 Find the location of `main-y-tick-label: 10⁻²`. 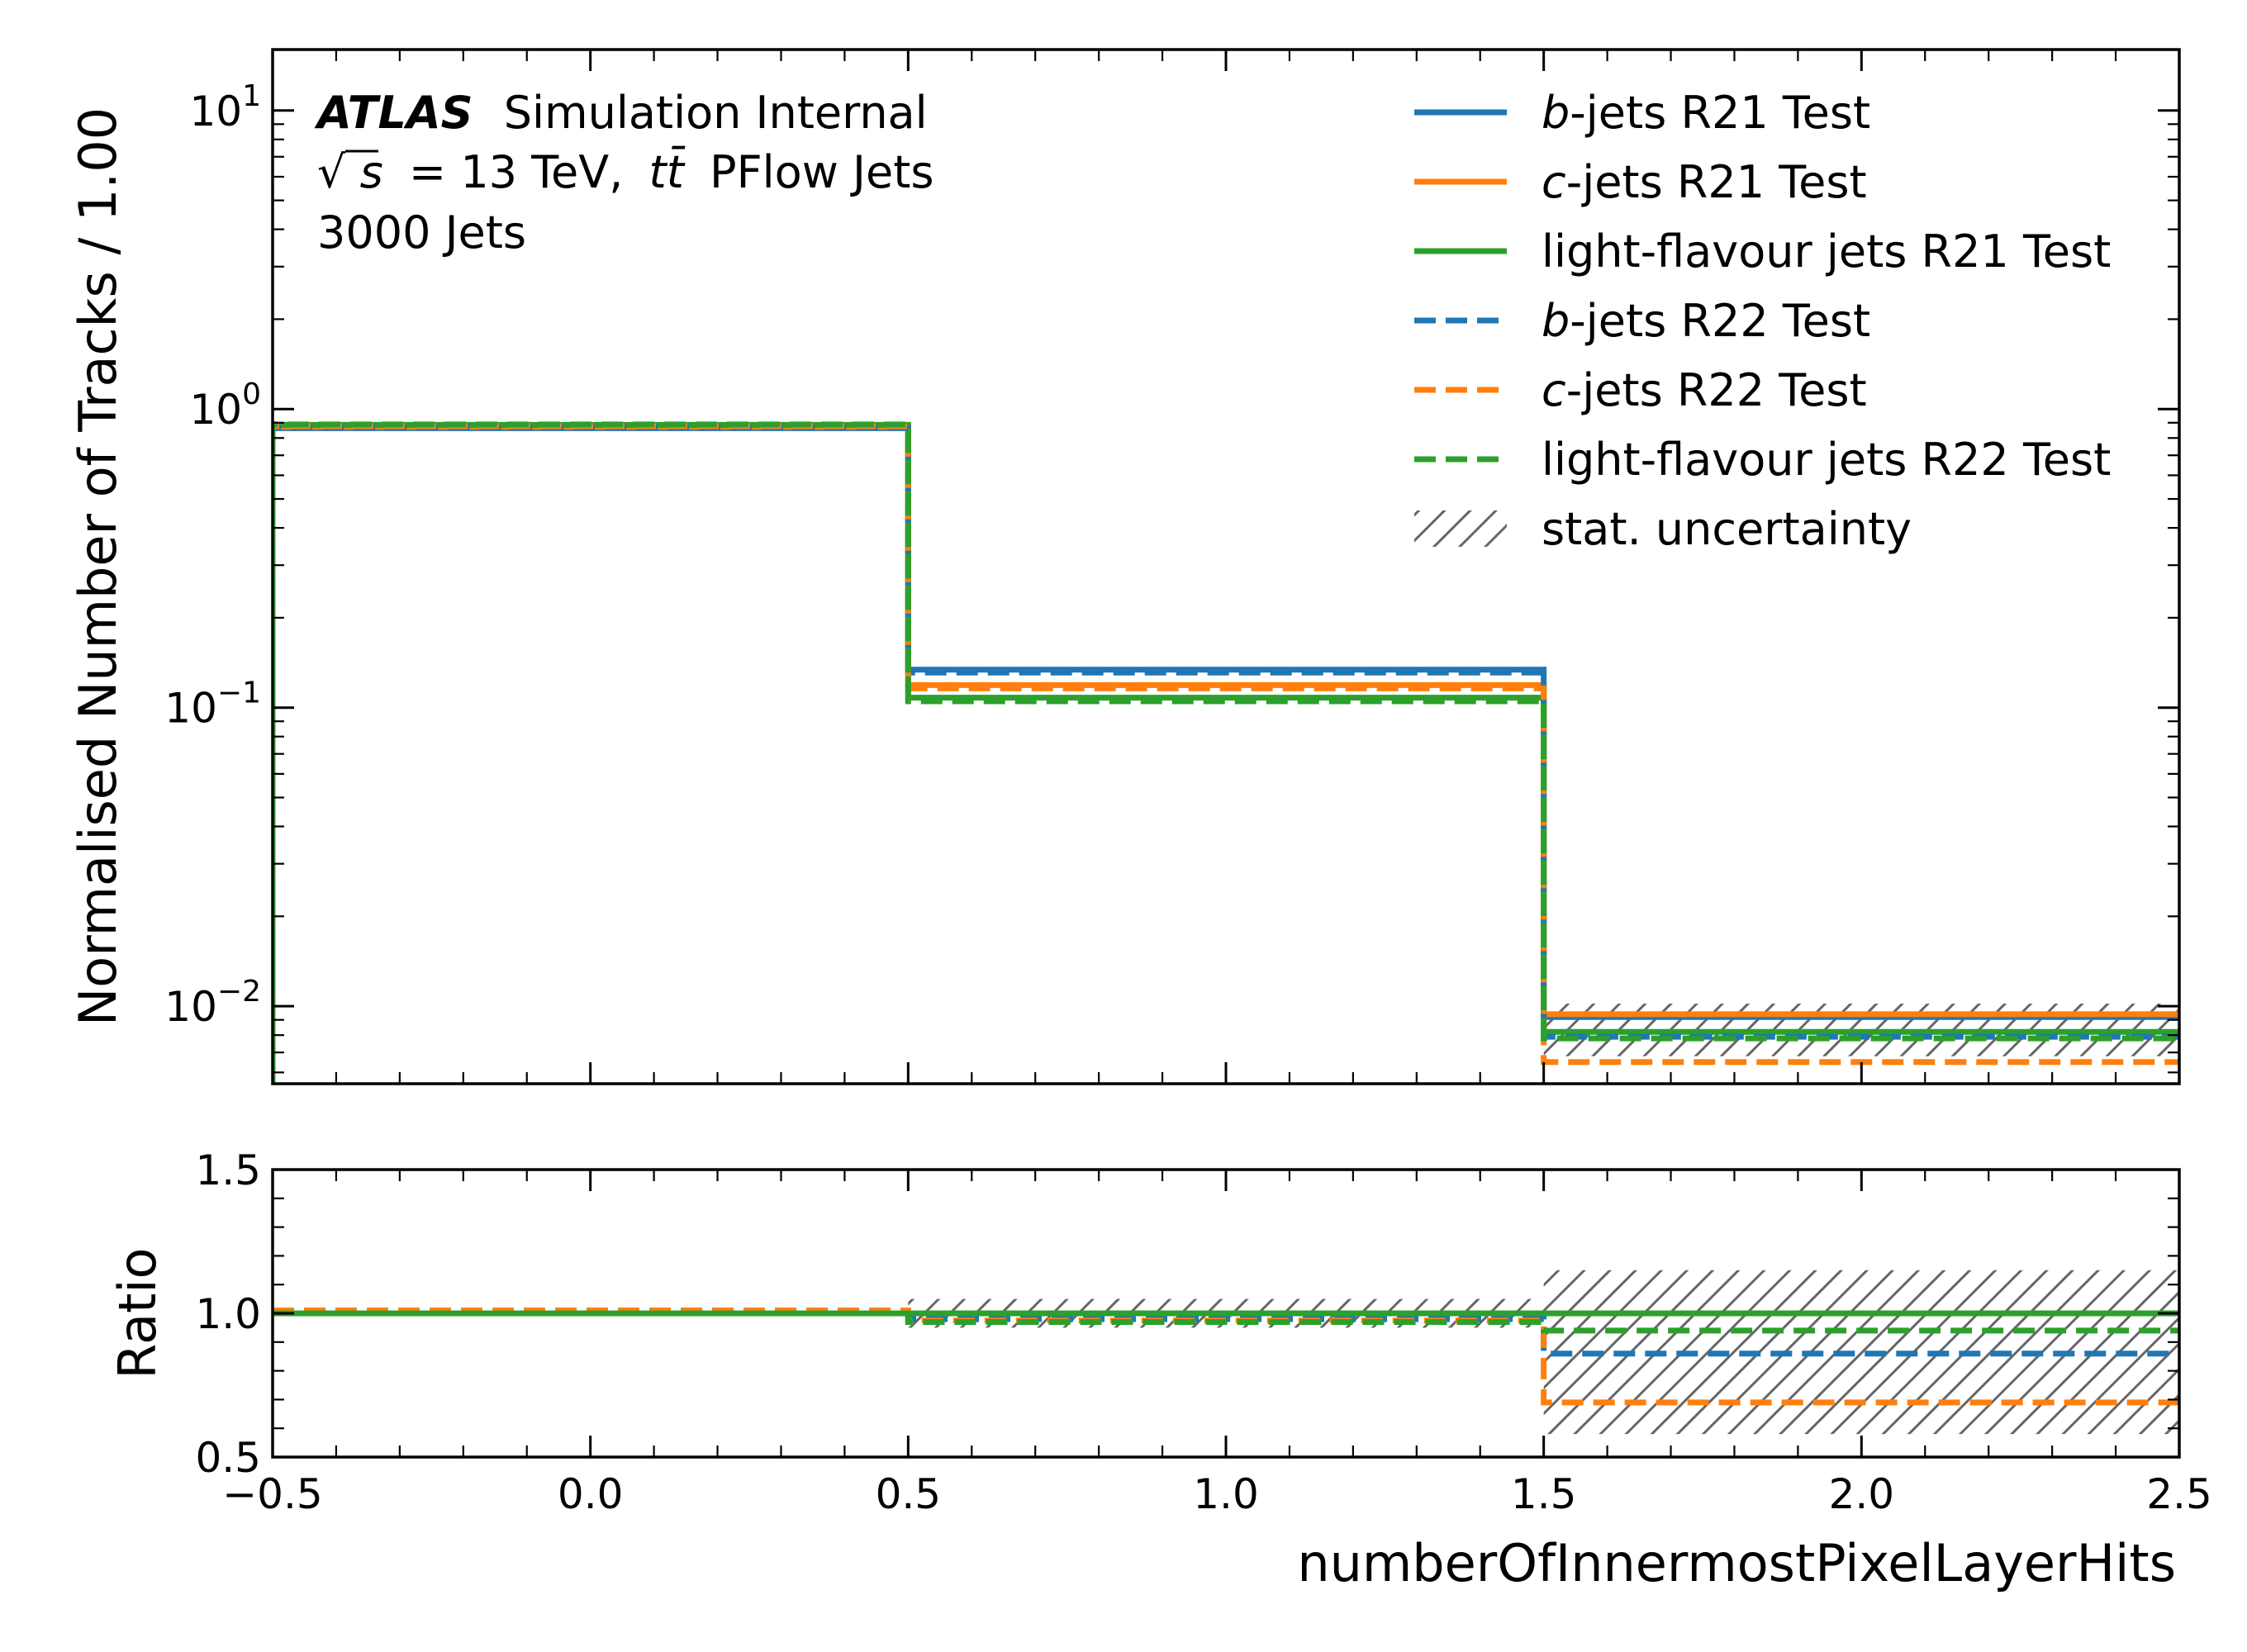

main-y-tick-label: 10⁻² is located at coordinates (212, 1003).